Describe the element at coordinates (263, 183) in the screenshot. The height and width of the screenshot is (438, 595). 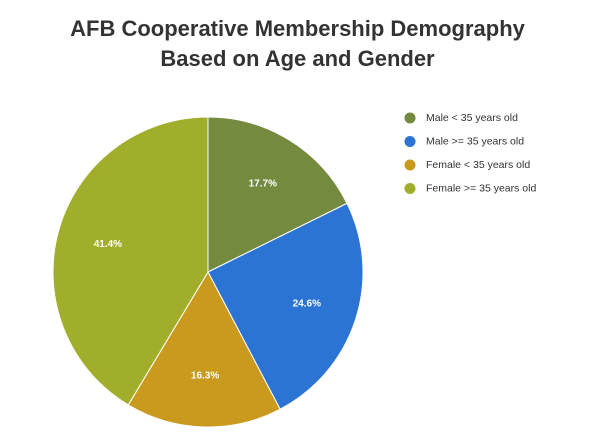
I see `slice-value-label-1: 17.7%` at that location.